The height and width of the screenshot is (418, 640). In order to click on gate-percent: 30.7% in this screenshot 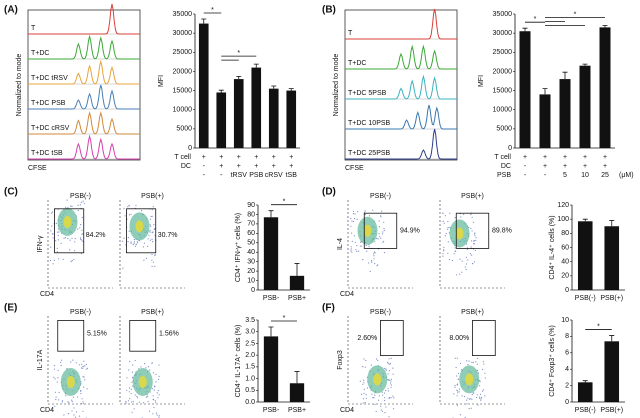, I will do `click(168, 235)`.